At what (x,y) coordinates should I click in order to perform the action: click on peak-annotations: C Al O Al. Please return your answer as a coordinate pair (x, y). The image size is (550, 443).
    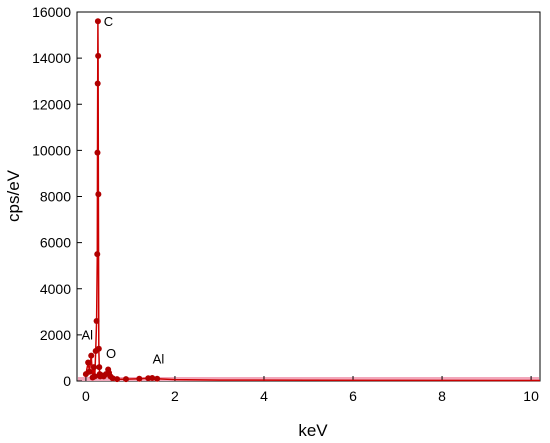
    Looking at the image, I should click on (122, 190).